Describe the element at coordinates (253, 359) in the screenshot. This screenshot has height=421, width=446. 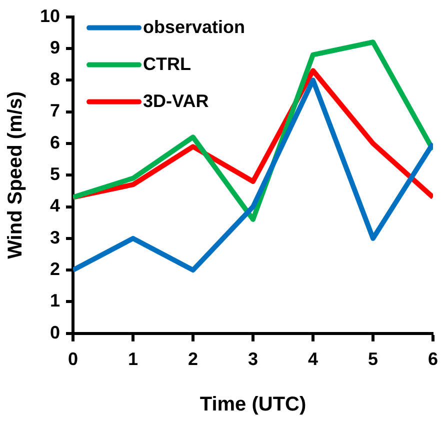
I see `x-tick-label: 3` at that location.